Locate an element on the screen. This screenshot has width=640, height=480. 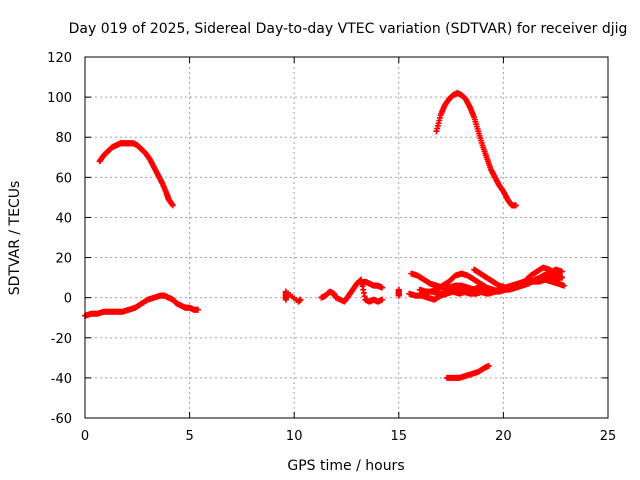
y-tick-label: 100 is located at coordinates (59, 98).